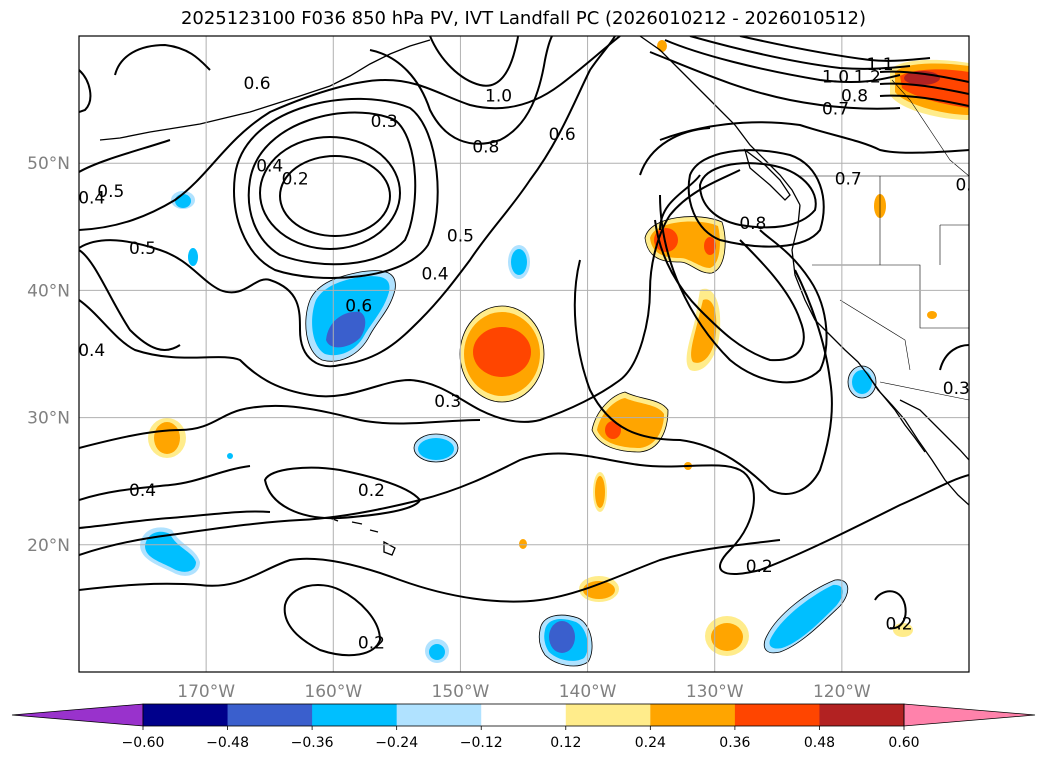 This screenshot has width=1047, height=765. Describe the element at coordinates (48, 164) in the screenshot. I see `lat-tick-label: 50°N` at that location.